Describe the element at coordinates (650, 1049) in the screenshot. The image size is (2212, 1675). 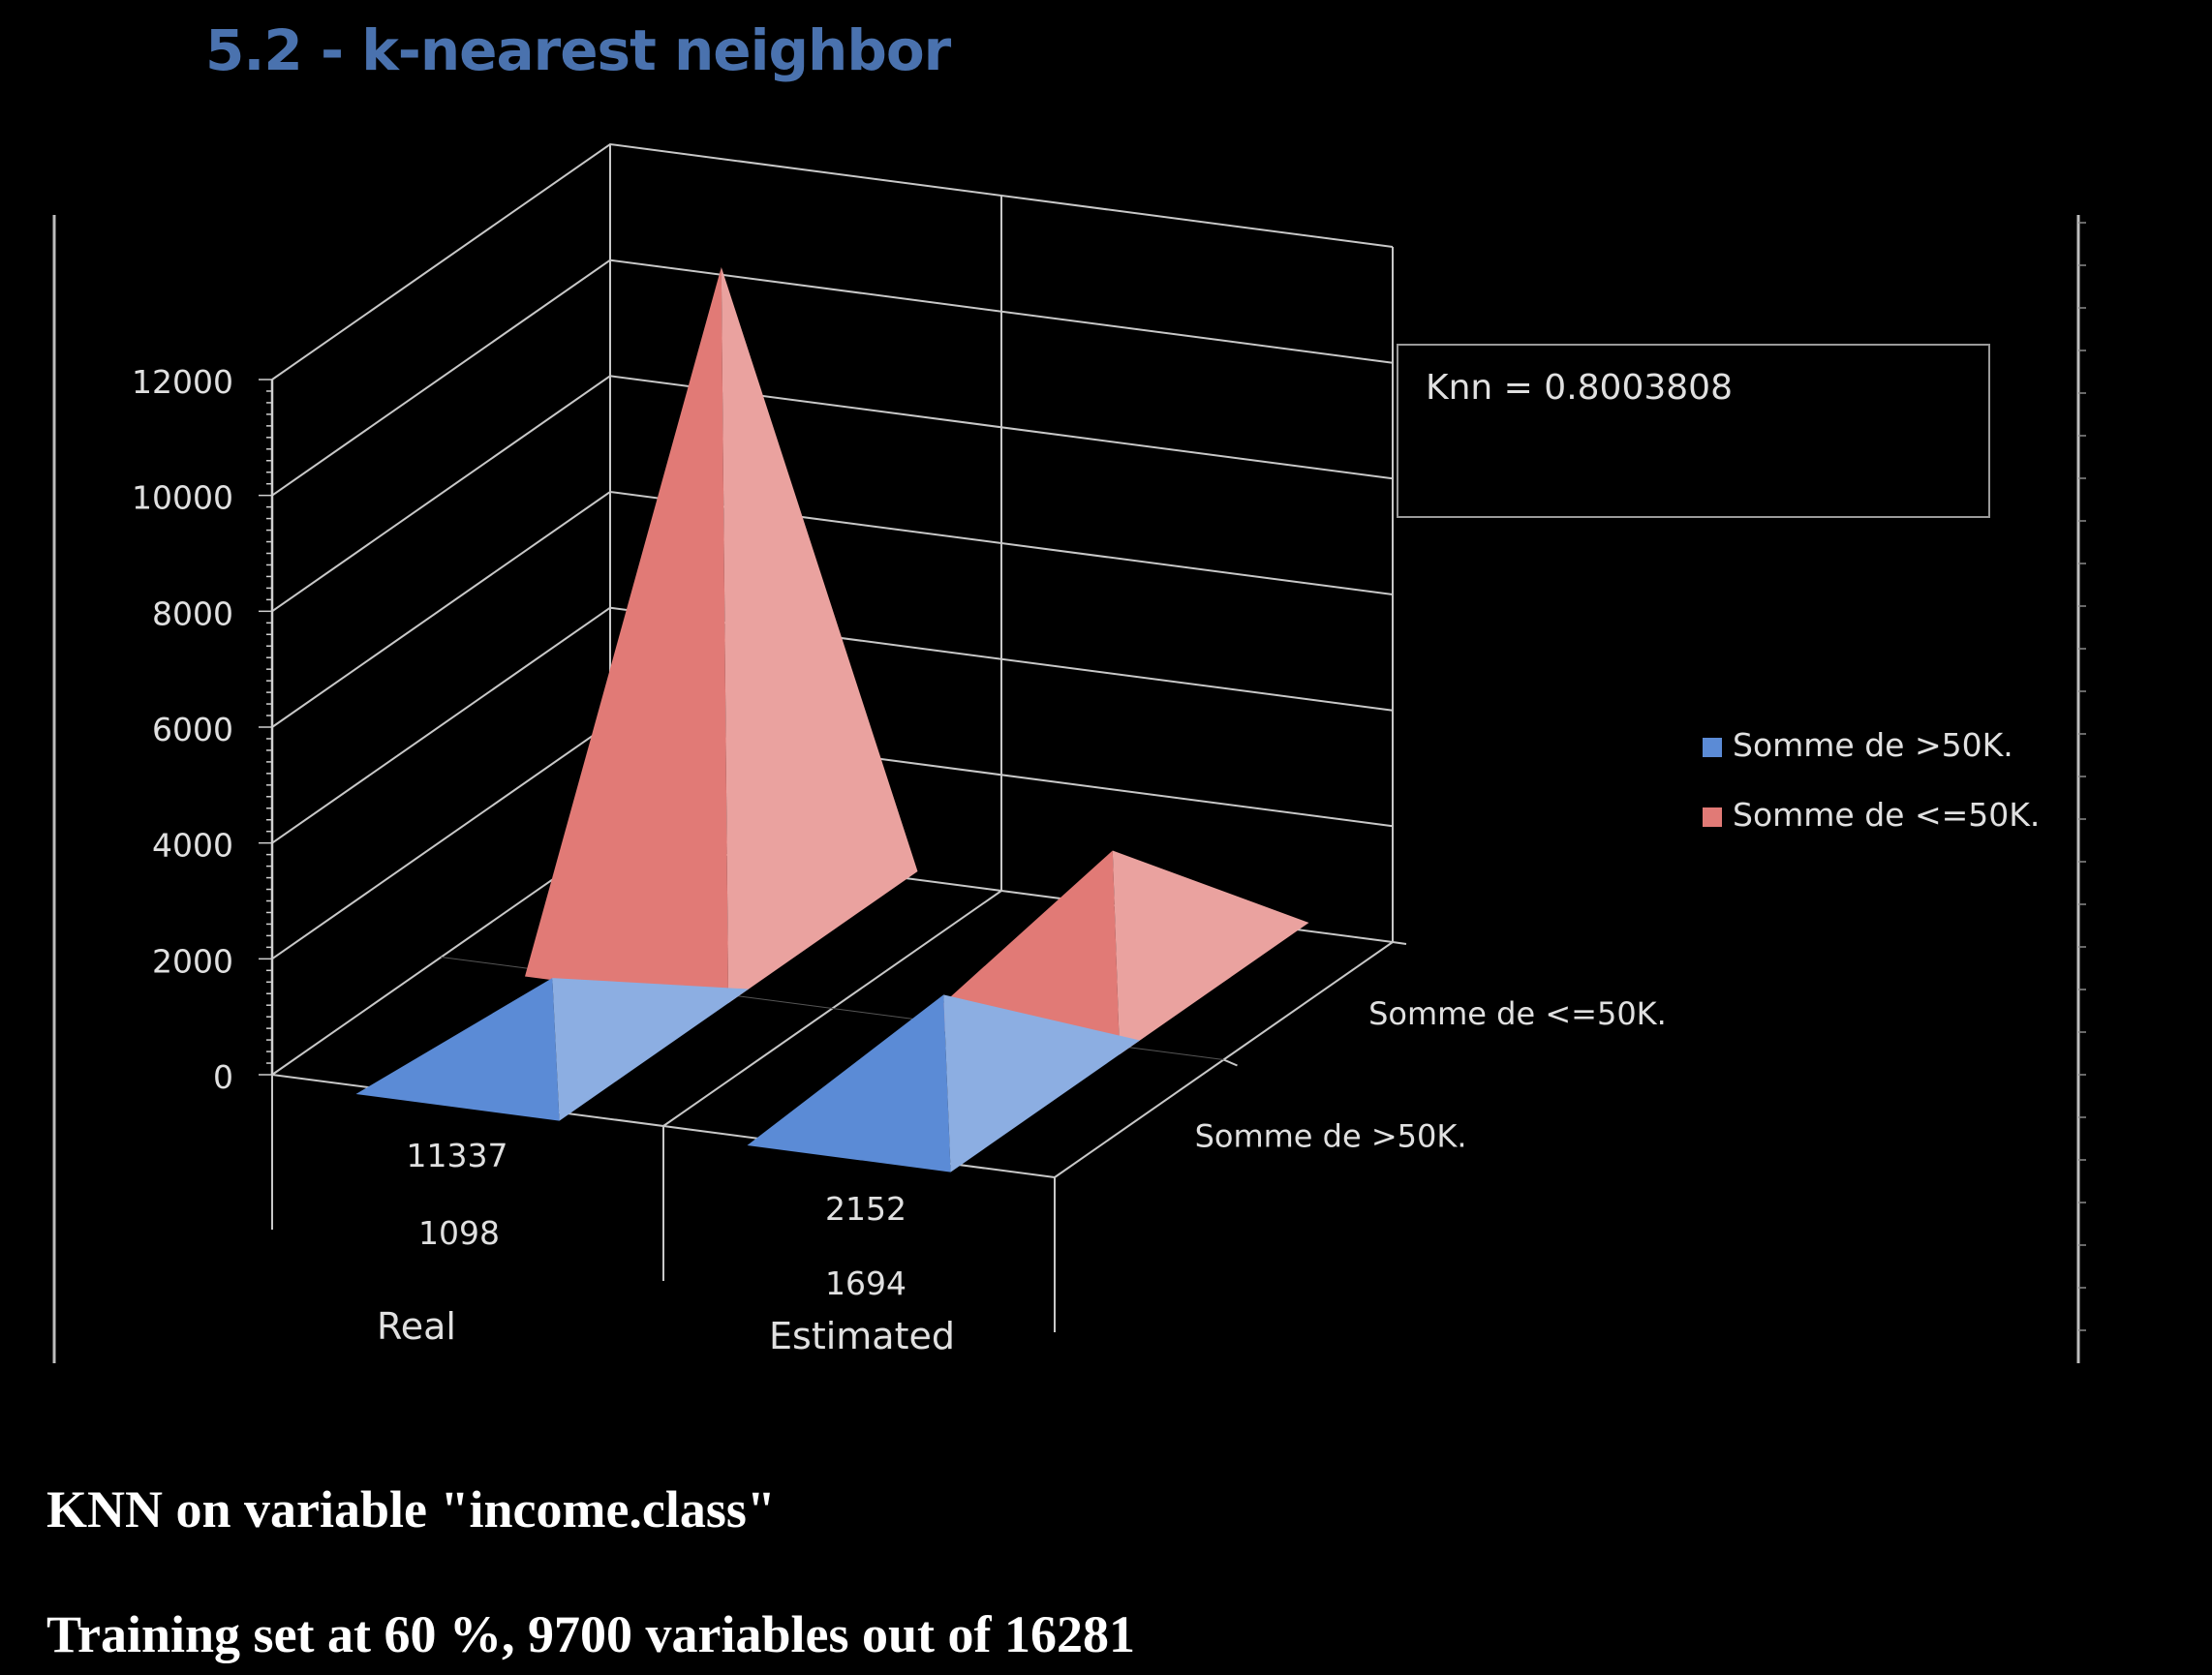
I see `pyramid-real-series0-side-face` at that location.